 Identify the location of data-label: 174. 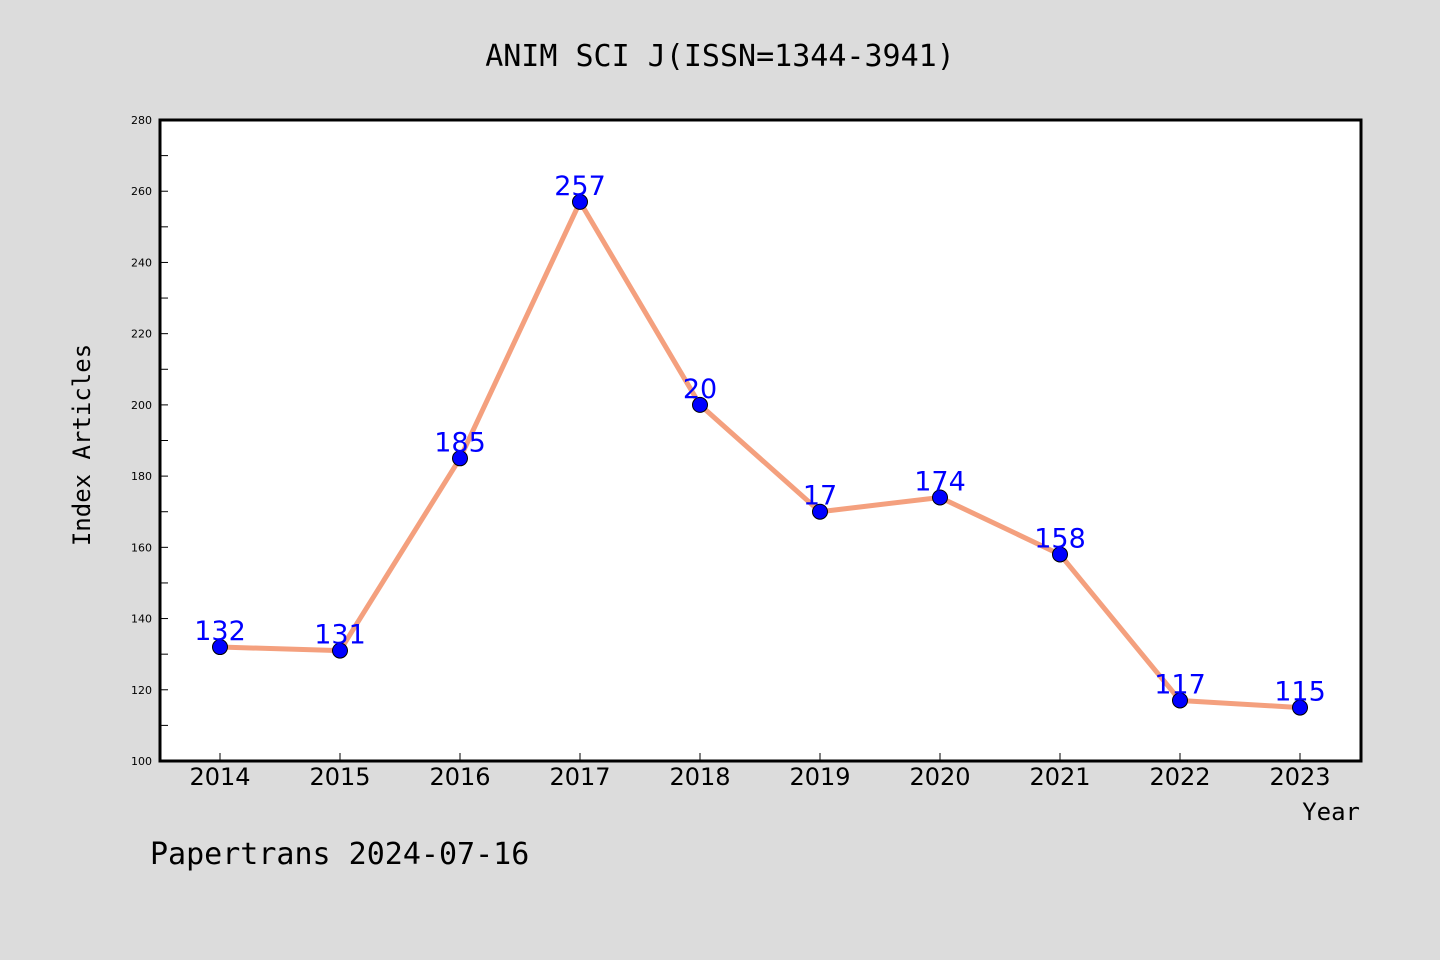
(940, 481).